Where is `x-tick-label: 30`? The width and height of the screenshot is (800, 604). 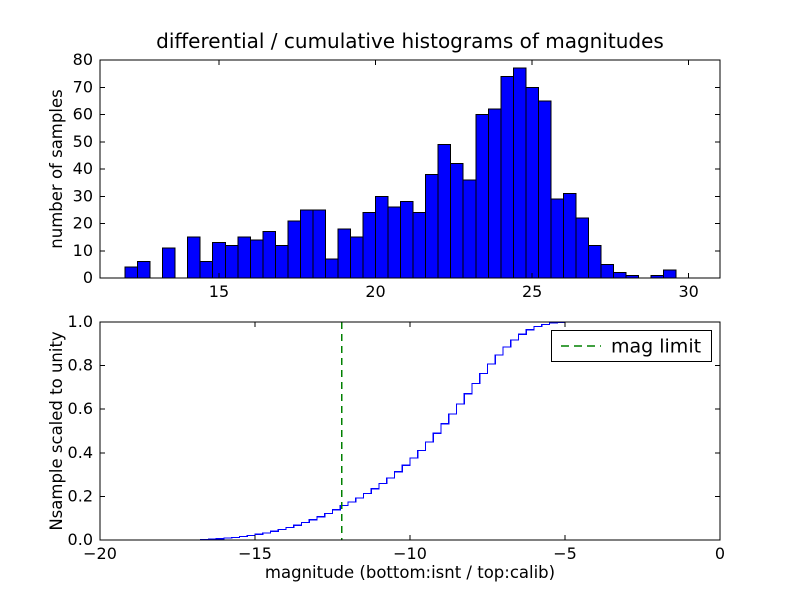
x-tick-label: 30 is located at coordinates (689, 291).